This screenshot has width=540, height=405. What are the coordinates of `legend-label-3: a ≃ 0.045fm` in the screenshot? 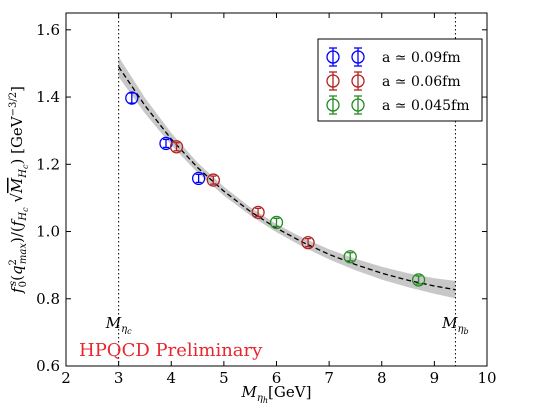 It's located at (426, 106).